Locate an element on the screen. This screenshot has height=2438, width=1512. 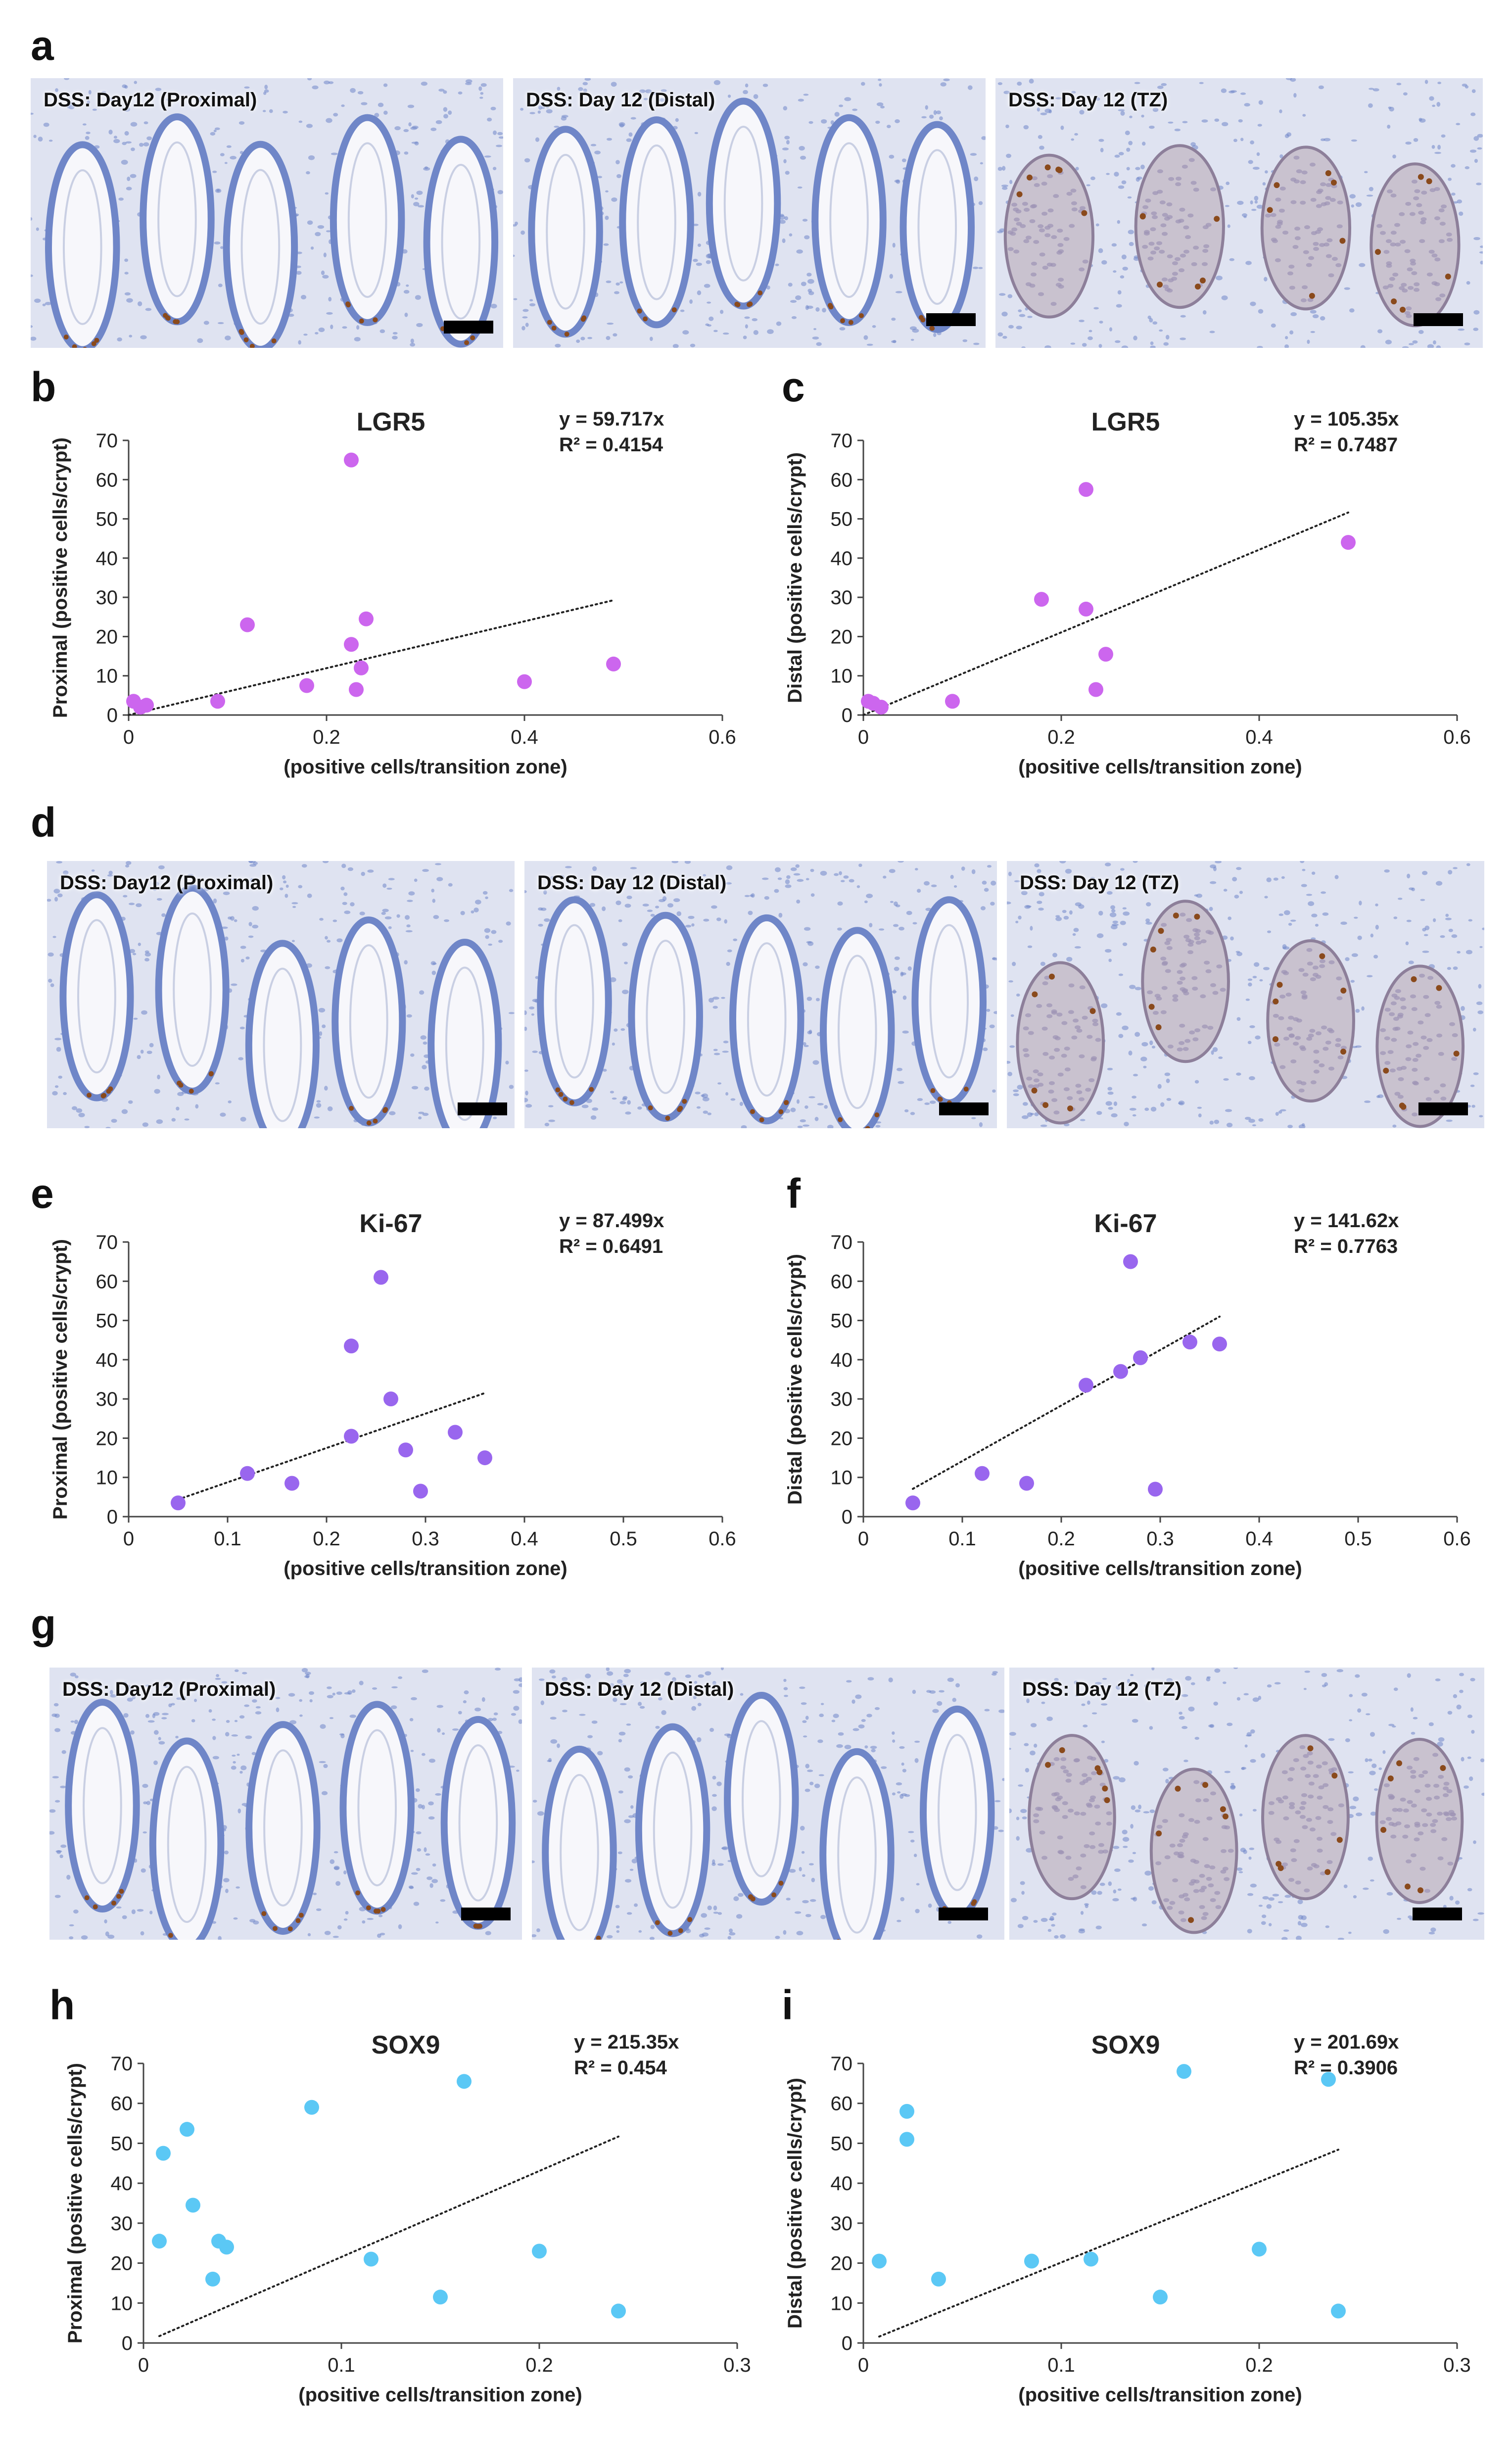
chart-i-x-tick-label: 0.3 is located at coordinates (1457, 2365).